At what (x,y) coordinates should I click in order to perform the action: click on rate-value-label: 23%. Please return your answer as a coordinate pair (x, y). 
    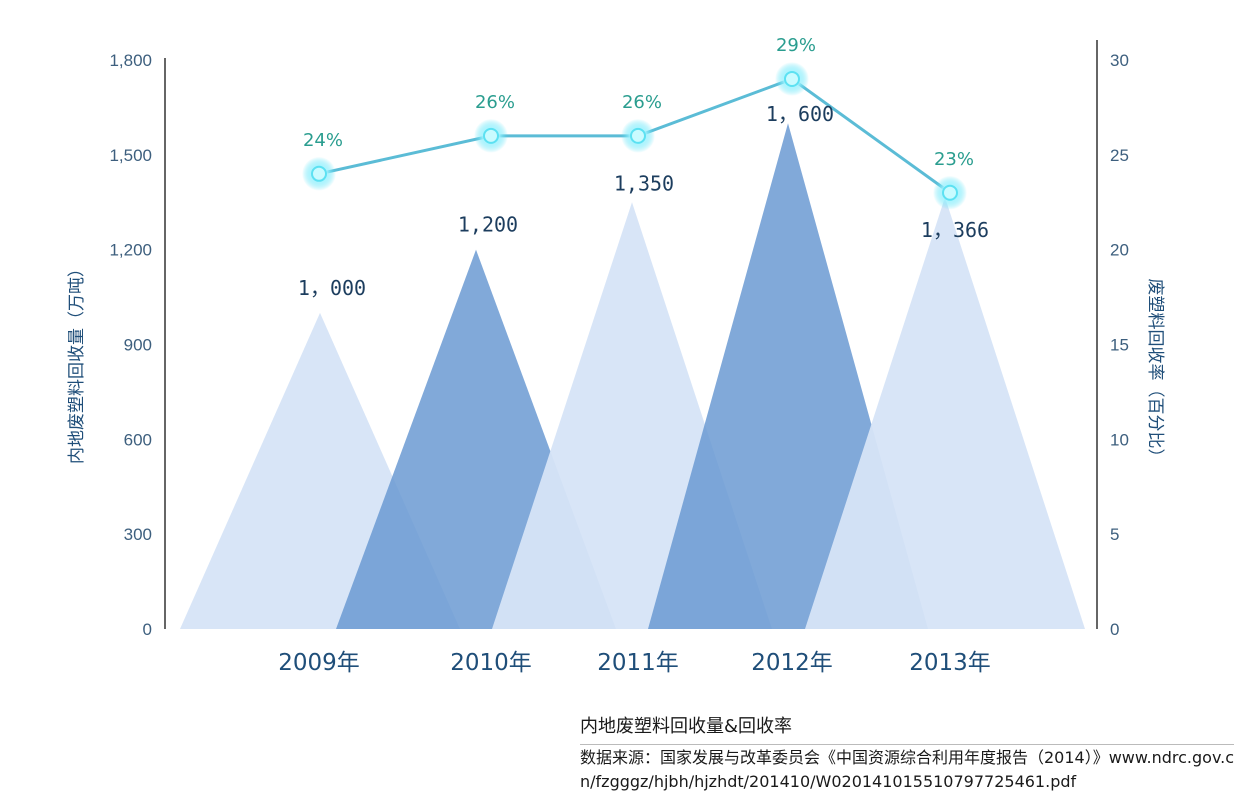
    Looking at the image, I should click on (954, 159).